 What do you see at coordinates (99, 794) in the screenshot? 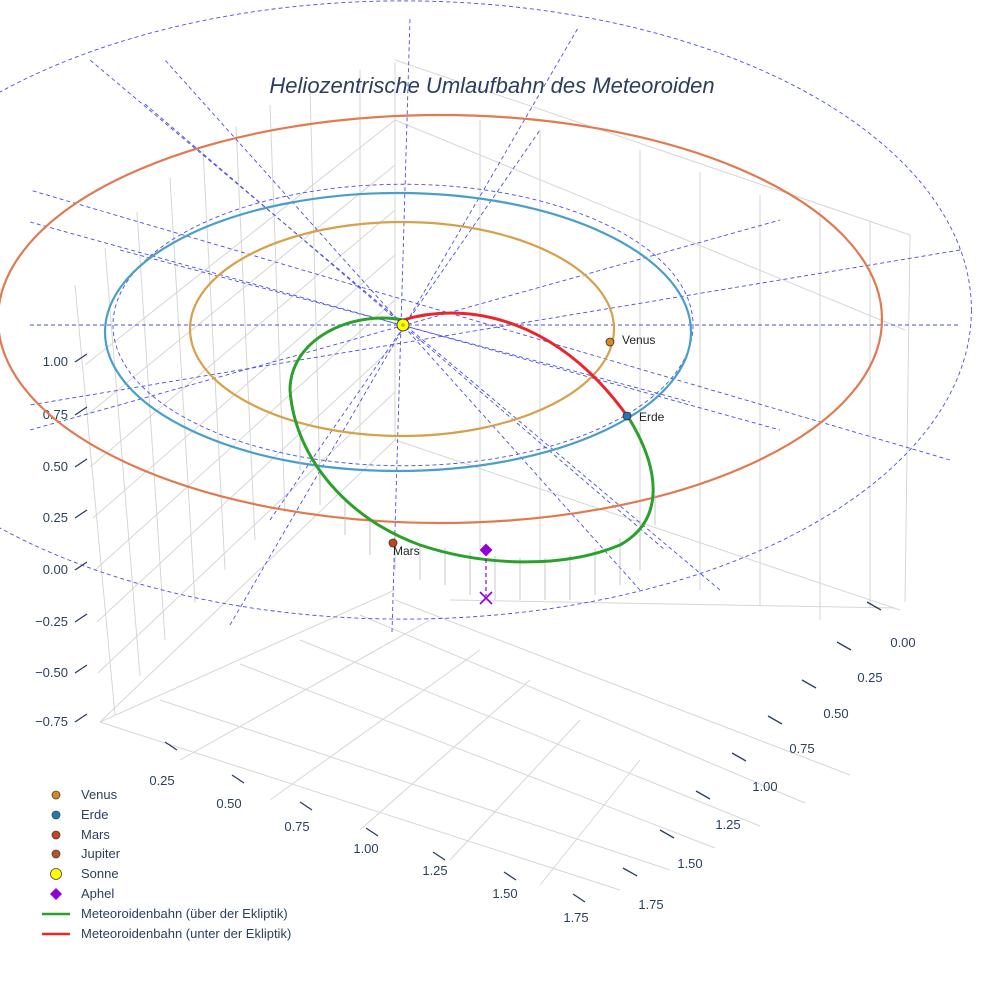
I see `legend-label: Venus` at bounding box center [99, 794].